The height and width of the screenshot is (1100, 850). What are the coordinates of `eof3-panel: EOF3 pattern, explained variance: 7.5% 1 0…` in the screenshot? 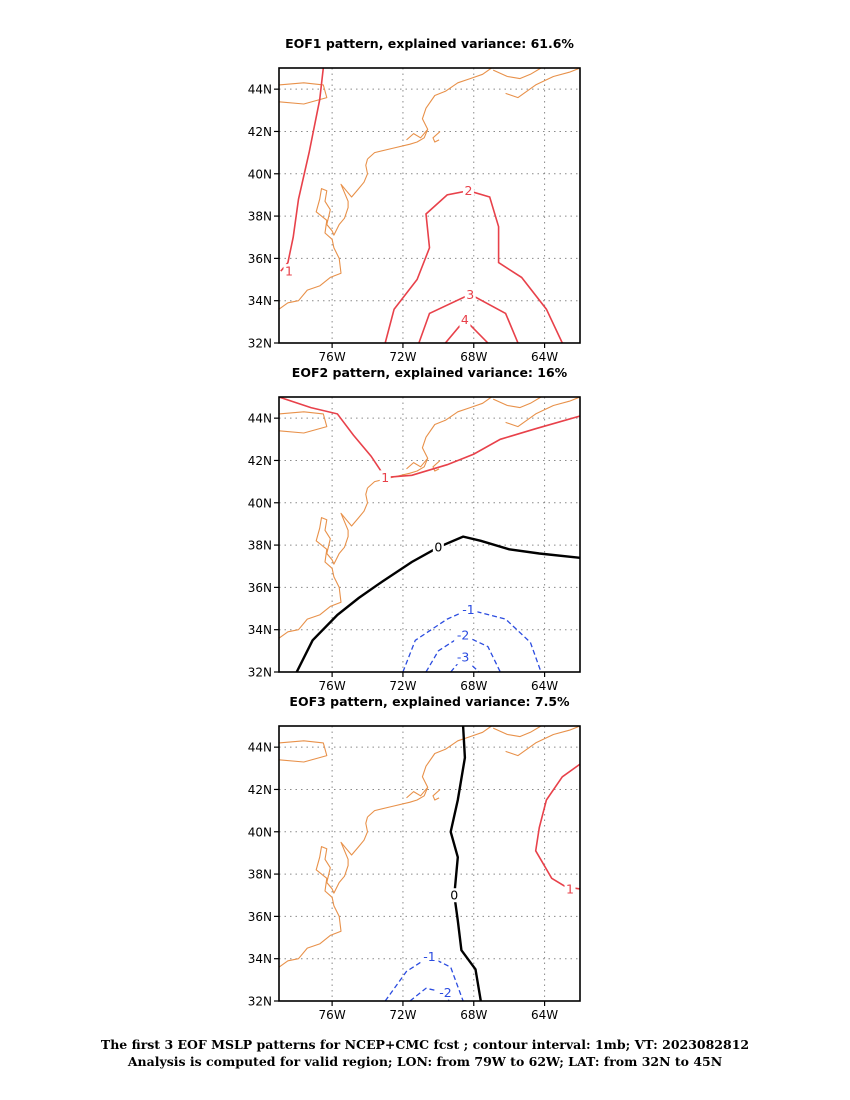 It's located at (414, 858).